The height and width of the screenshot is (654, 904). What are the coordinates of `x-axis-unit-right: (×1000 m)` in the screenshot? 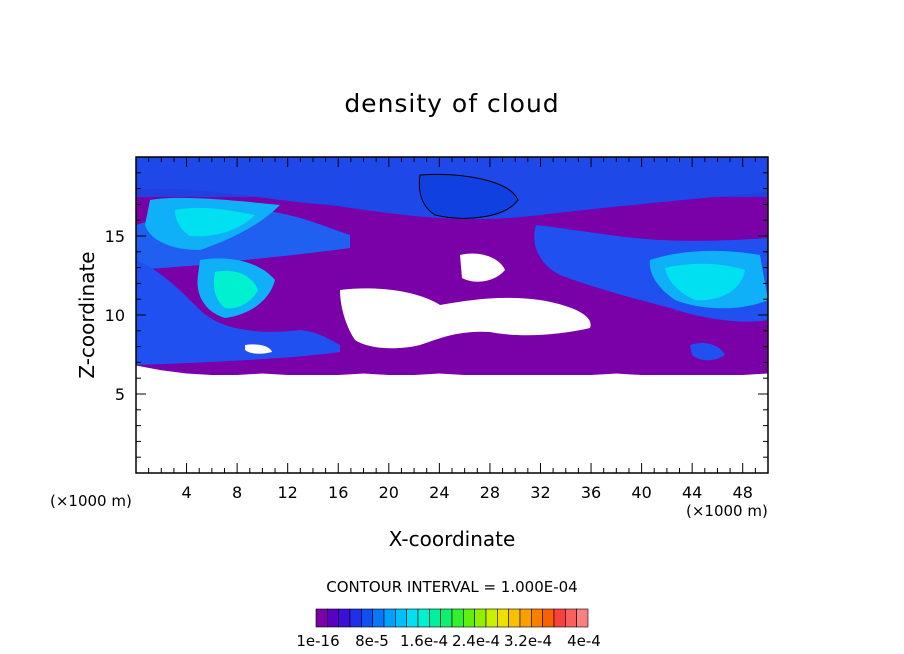 It's located at (727, 511).